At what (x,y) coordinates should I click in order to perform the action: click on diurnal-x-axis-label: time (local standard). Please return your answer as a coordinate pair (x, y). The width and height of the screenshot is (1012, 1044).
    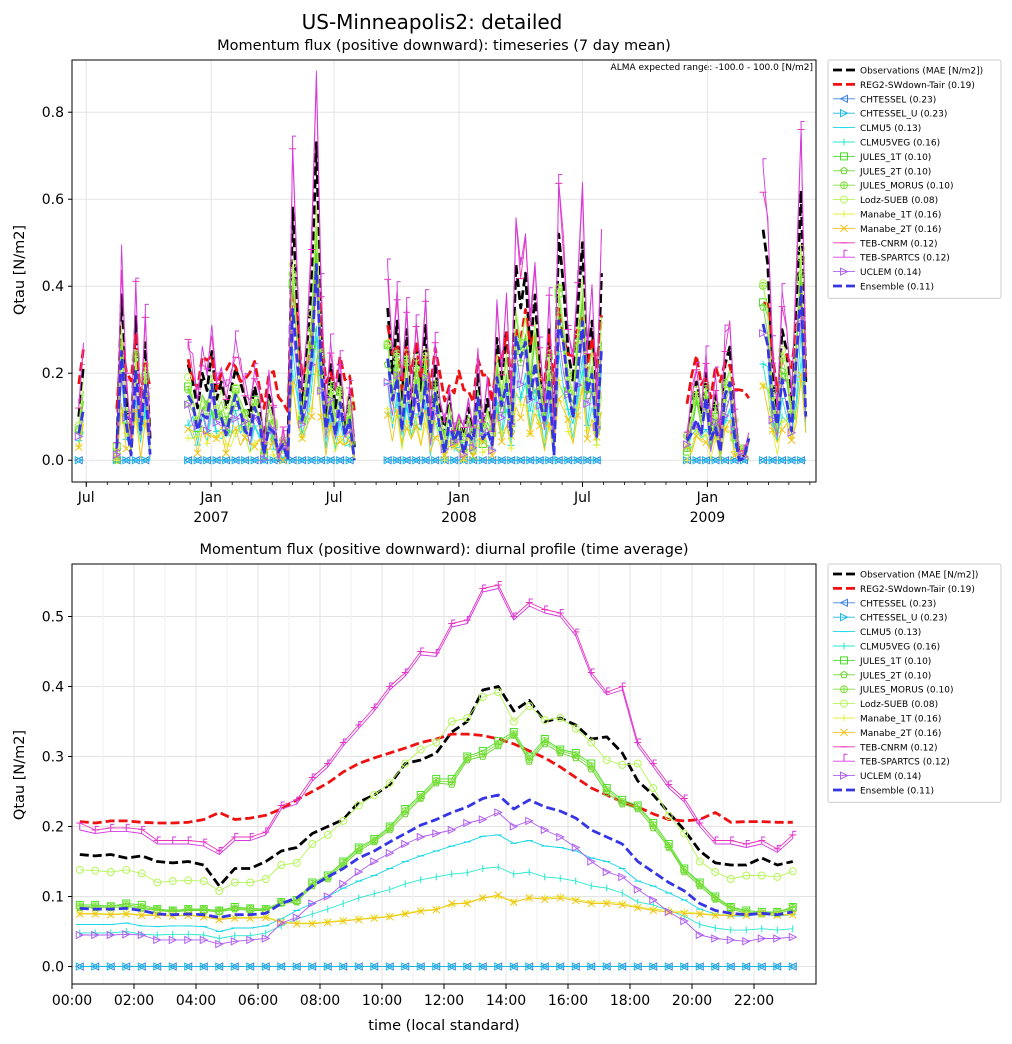
    Looking at the image, I should click on (443, 1026).